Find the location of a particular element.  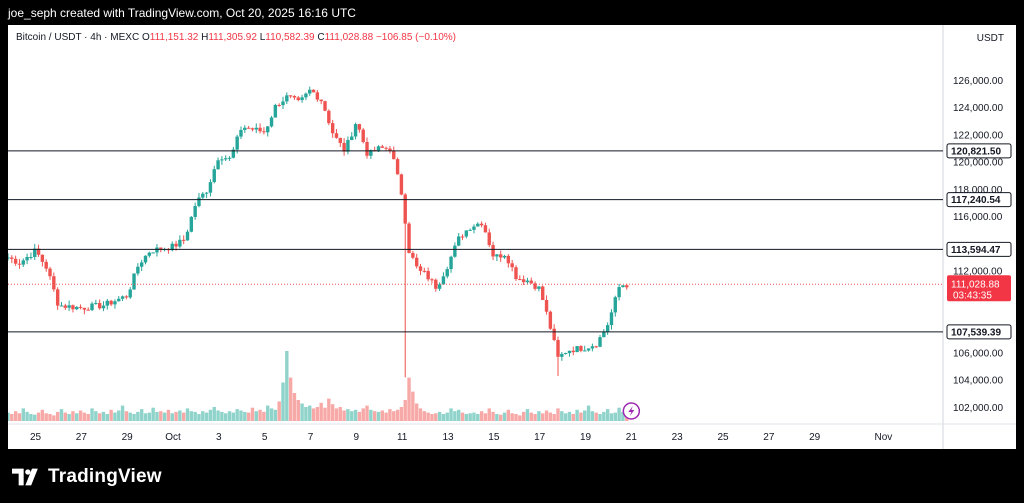

x-tick-label: Oct is located at coordinates (173, 437).